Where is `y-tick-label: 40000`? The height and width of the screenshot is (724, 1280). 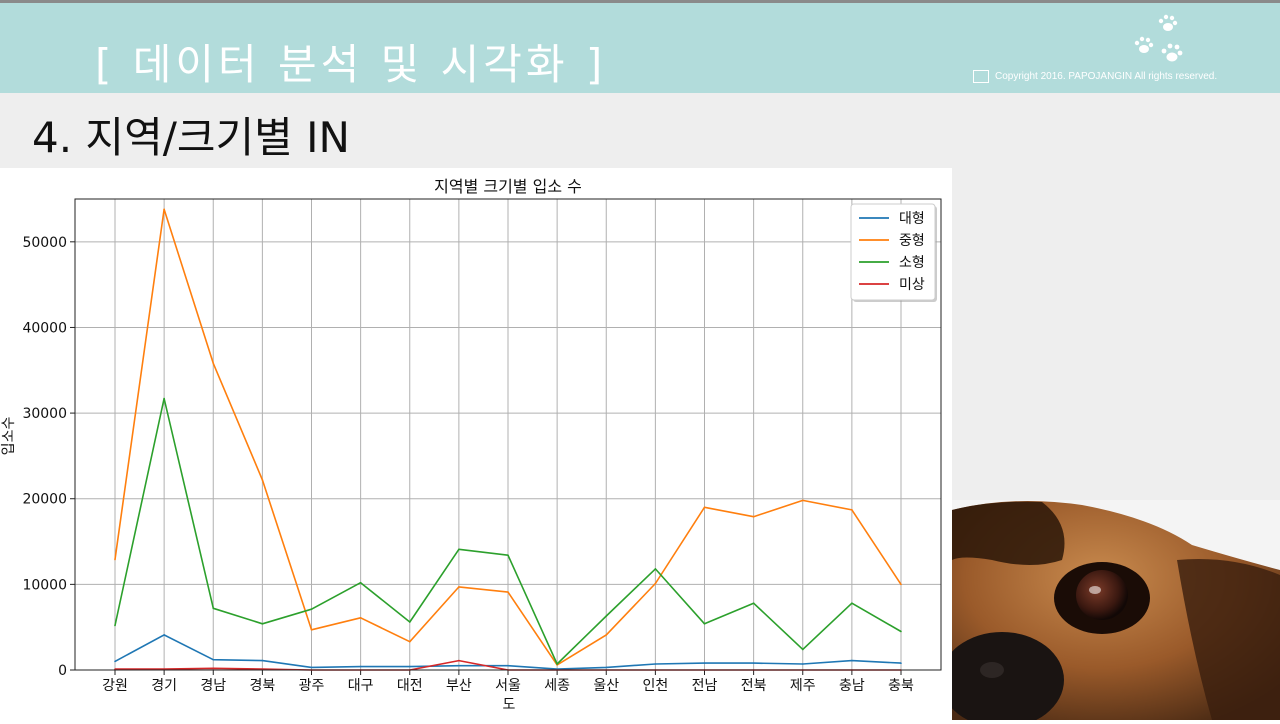
y-tick-label: 40000 is located at coordinates (44, 328).